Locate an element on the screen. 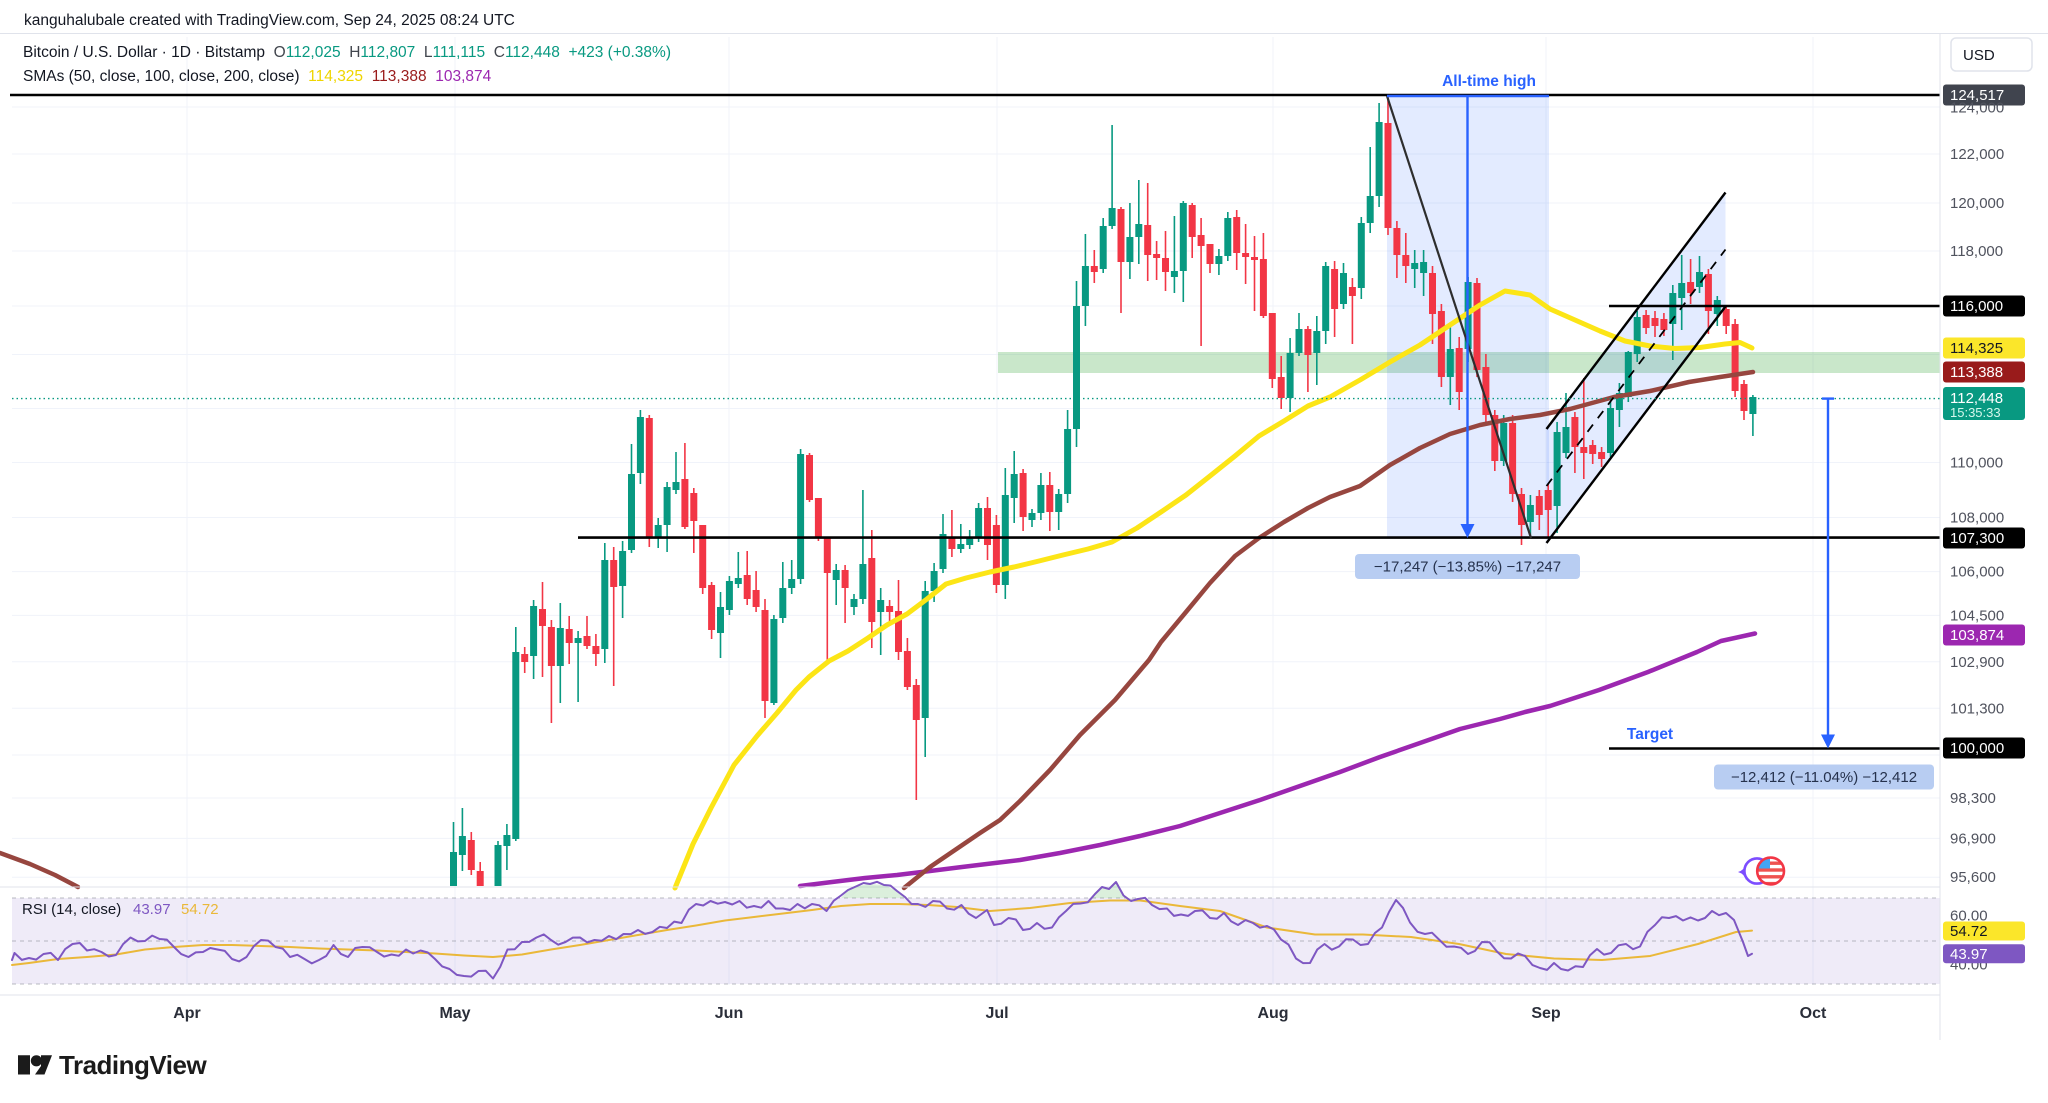 The image size is (2048, 1103). svg-text: Sep is located at coordinates (1546, 1013).